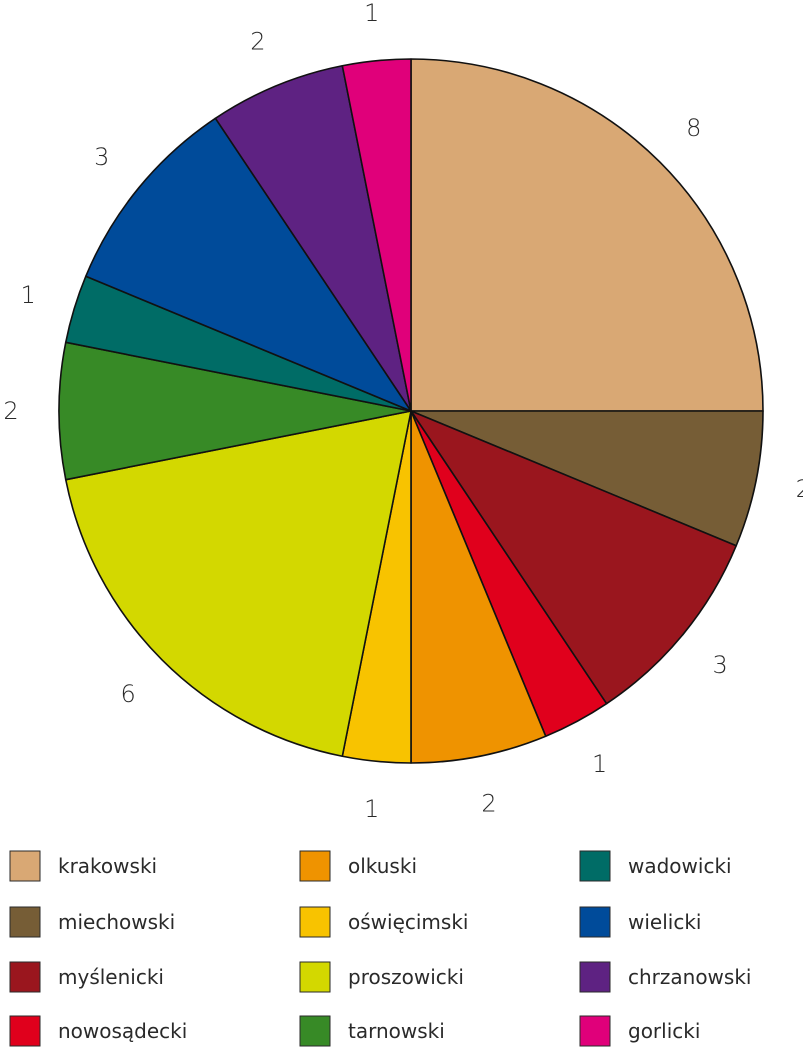  I want to click on legend-swatch-myslenicki, so click(25, 977).